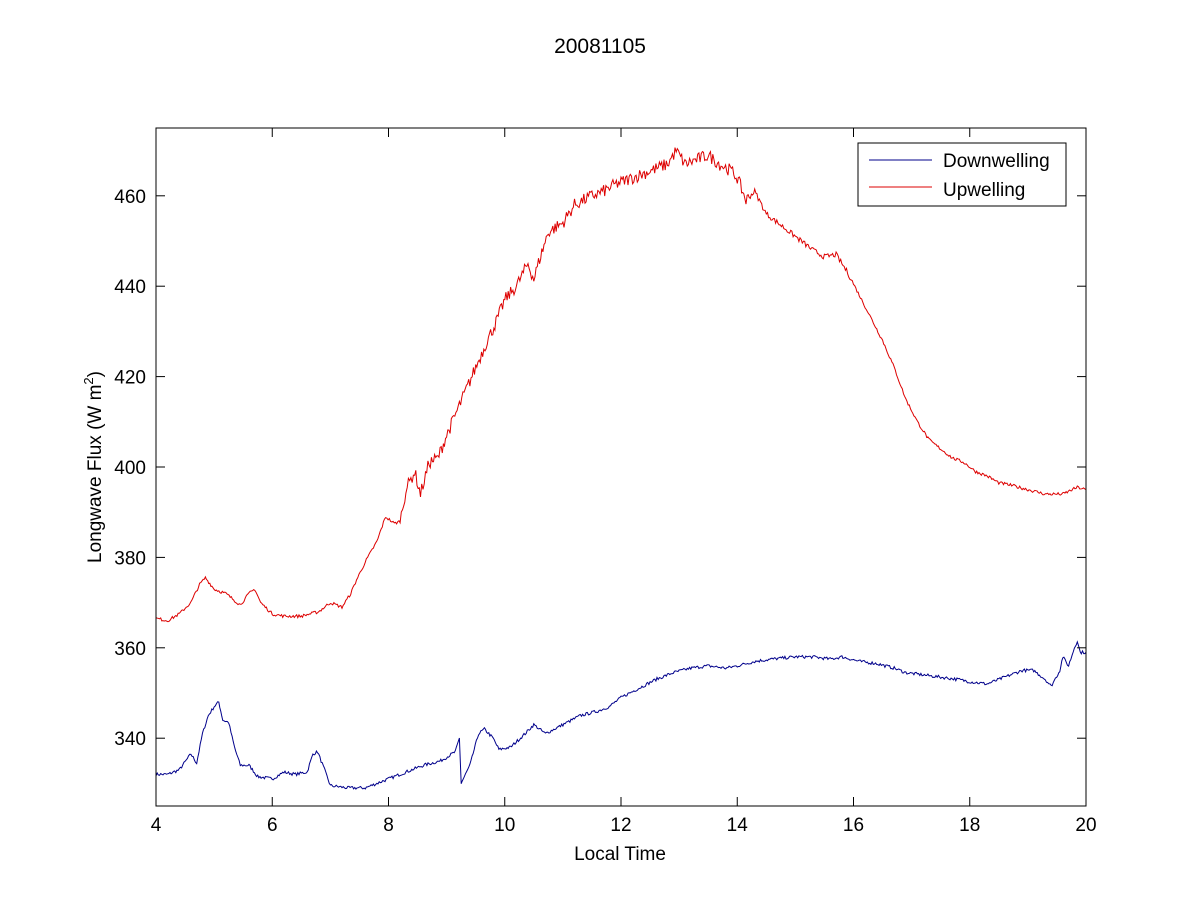 This screenshot has height=900, width=1200. Describe the element at coordinates (388, 825) in the screenshot. I see `x-tick-label: 8` at that location.